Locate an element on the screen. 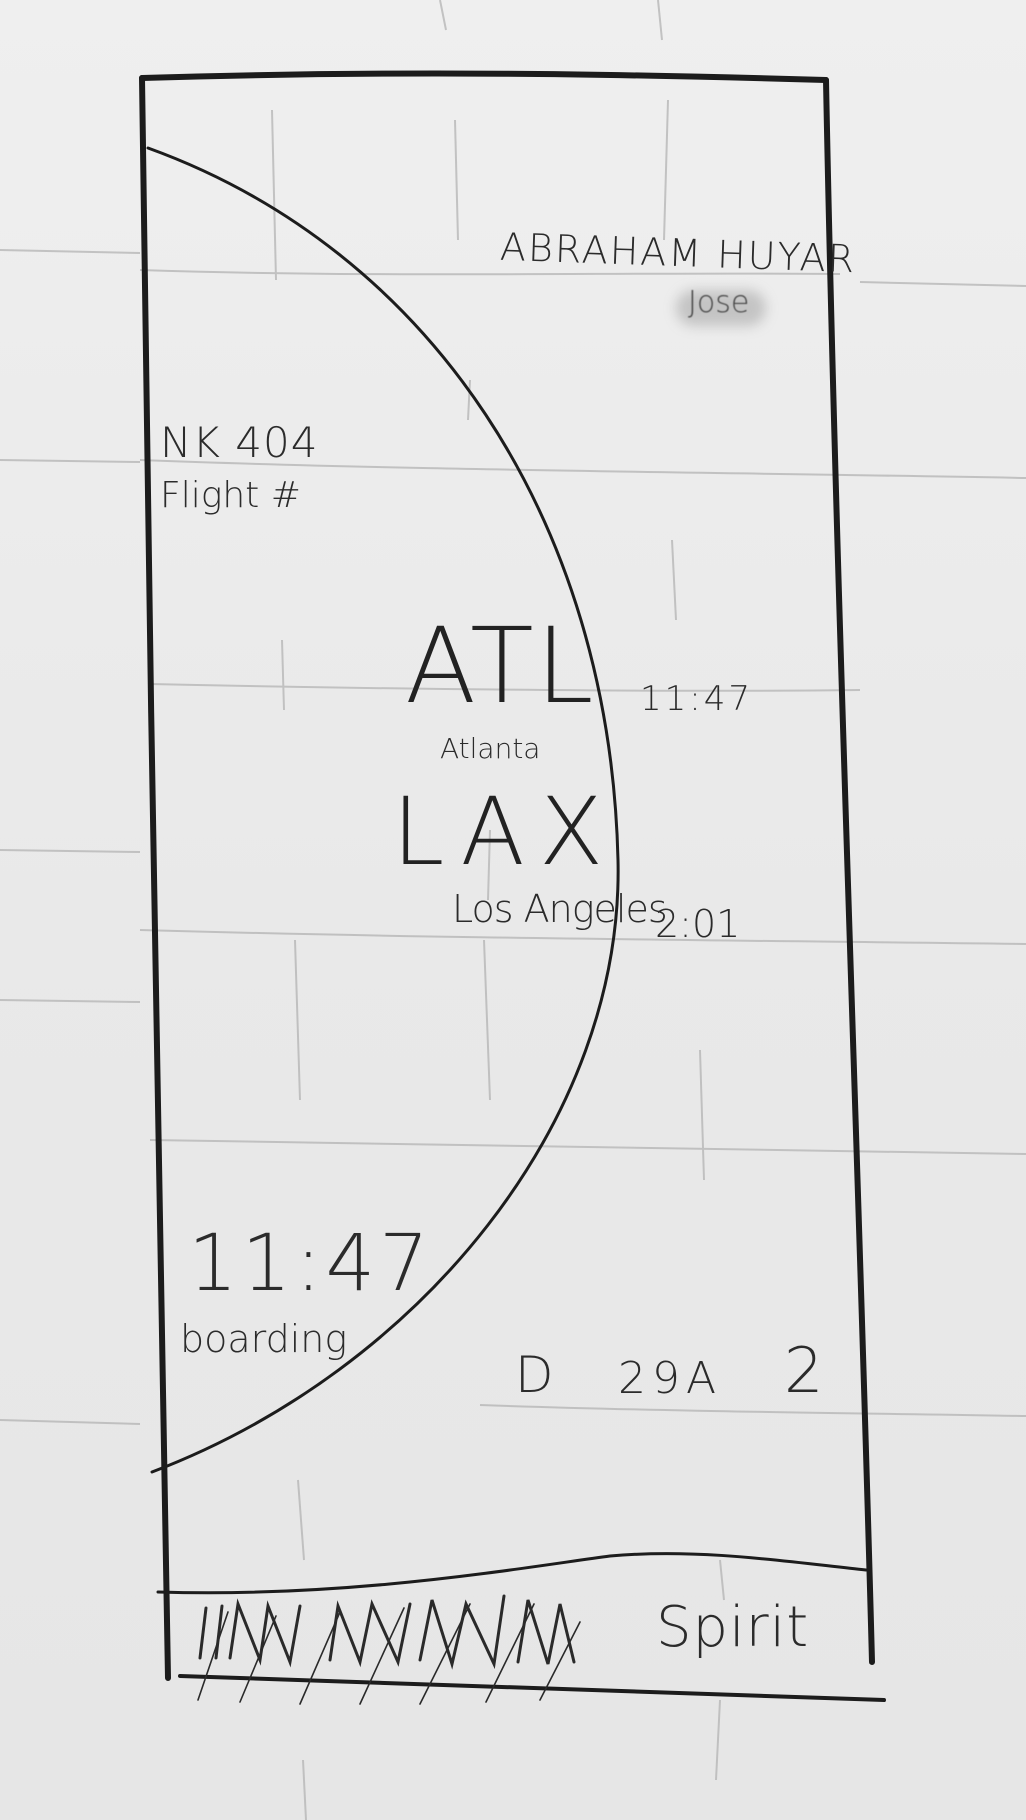 This screenshot has width=1026, height=1820. boarding-time: 11:47 is located at coordinates (310, 1264).